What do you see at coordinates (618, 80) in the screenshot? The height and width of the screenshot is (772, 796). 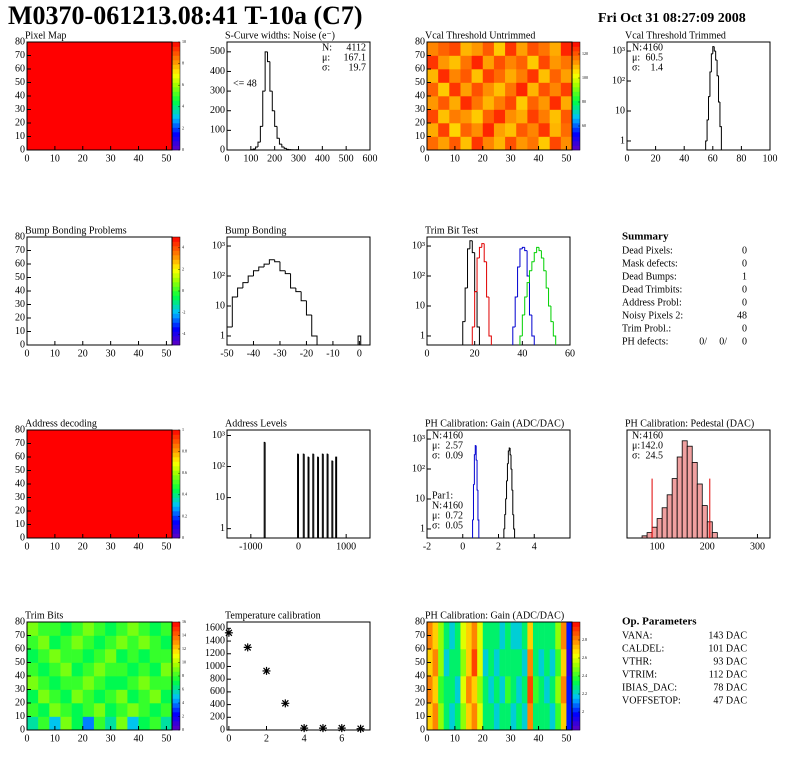 I see `y-tick-label: 10²` at bounding box center [618, 80].